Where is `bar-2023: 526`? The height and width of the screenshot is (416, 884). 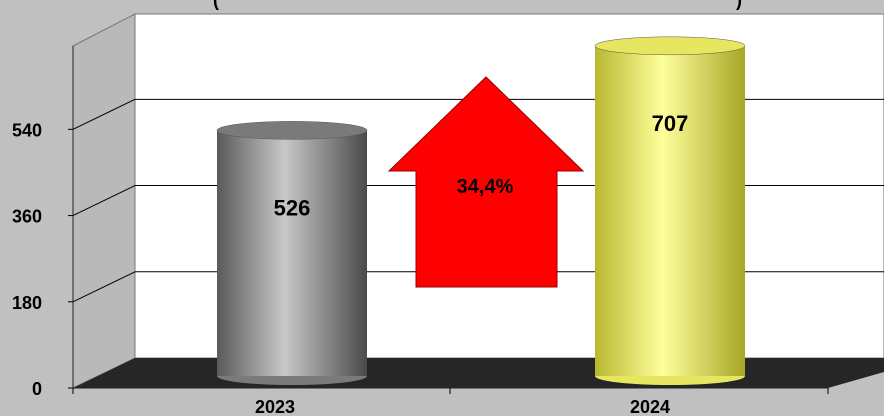
bar-2023: 526 is located at coordinates (292, 253).